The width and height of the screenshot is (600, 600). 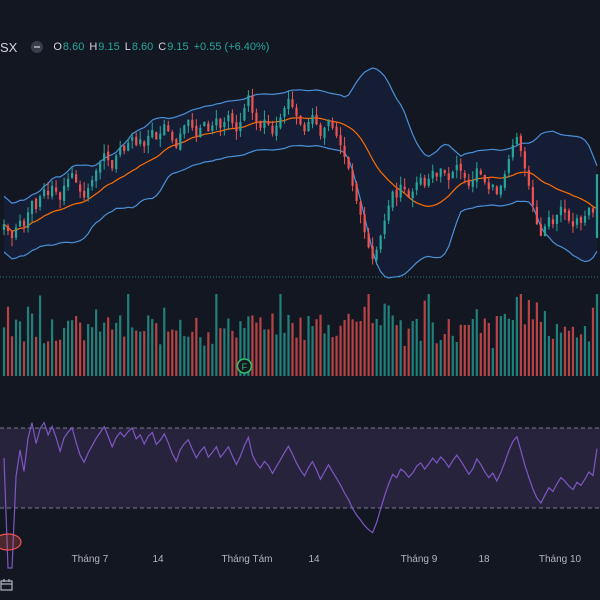 I want to click on calendar-icon, so click(x=7, y=585).